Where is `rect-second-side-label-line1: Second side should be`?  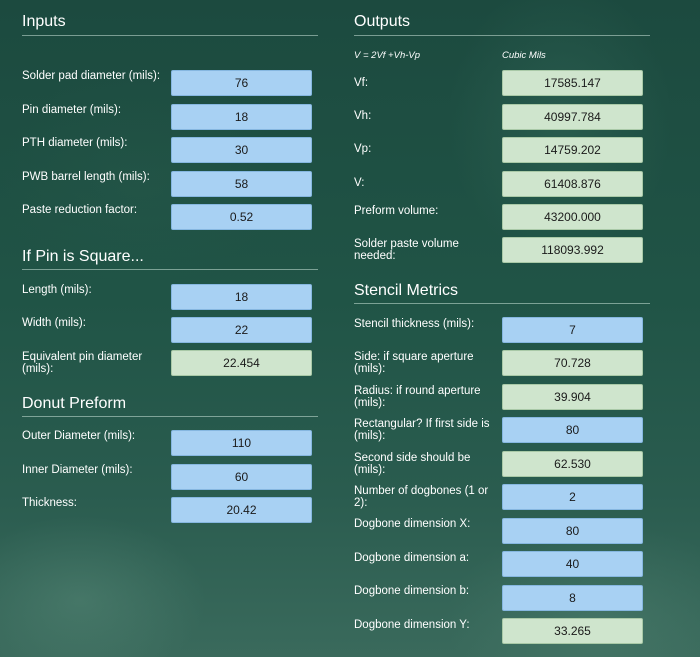 rect-second-side-label-line1: Second side should be is located at coordinates (412, 458).